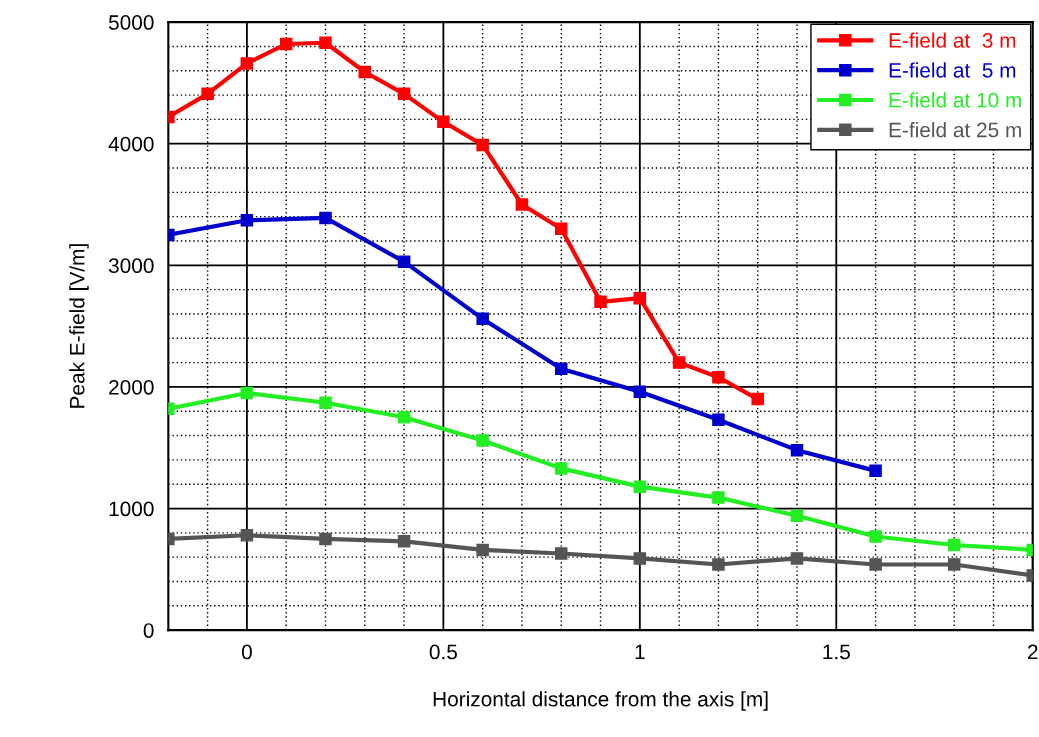 The image size is (1039, 737). Describe the element at coordinates (952, 40) in the screenshot. I see `legend-label: E-field at 3 m` at that location.